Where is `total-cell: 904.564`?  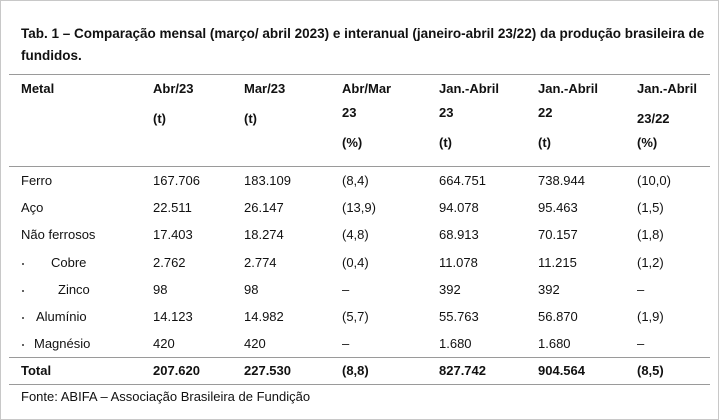
total-cell: 904.564 is located at coordinates (561, 370).